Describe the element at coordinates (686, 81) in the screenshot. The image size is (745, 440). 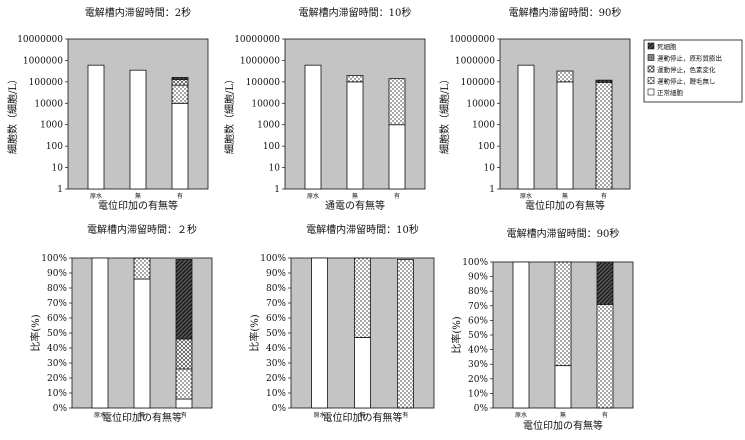
I see `legend-label: 運動停止，鞭毛無し` at that location.